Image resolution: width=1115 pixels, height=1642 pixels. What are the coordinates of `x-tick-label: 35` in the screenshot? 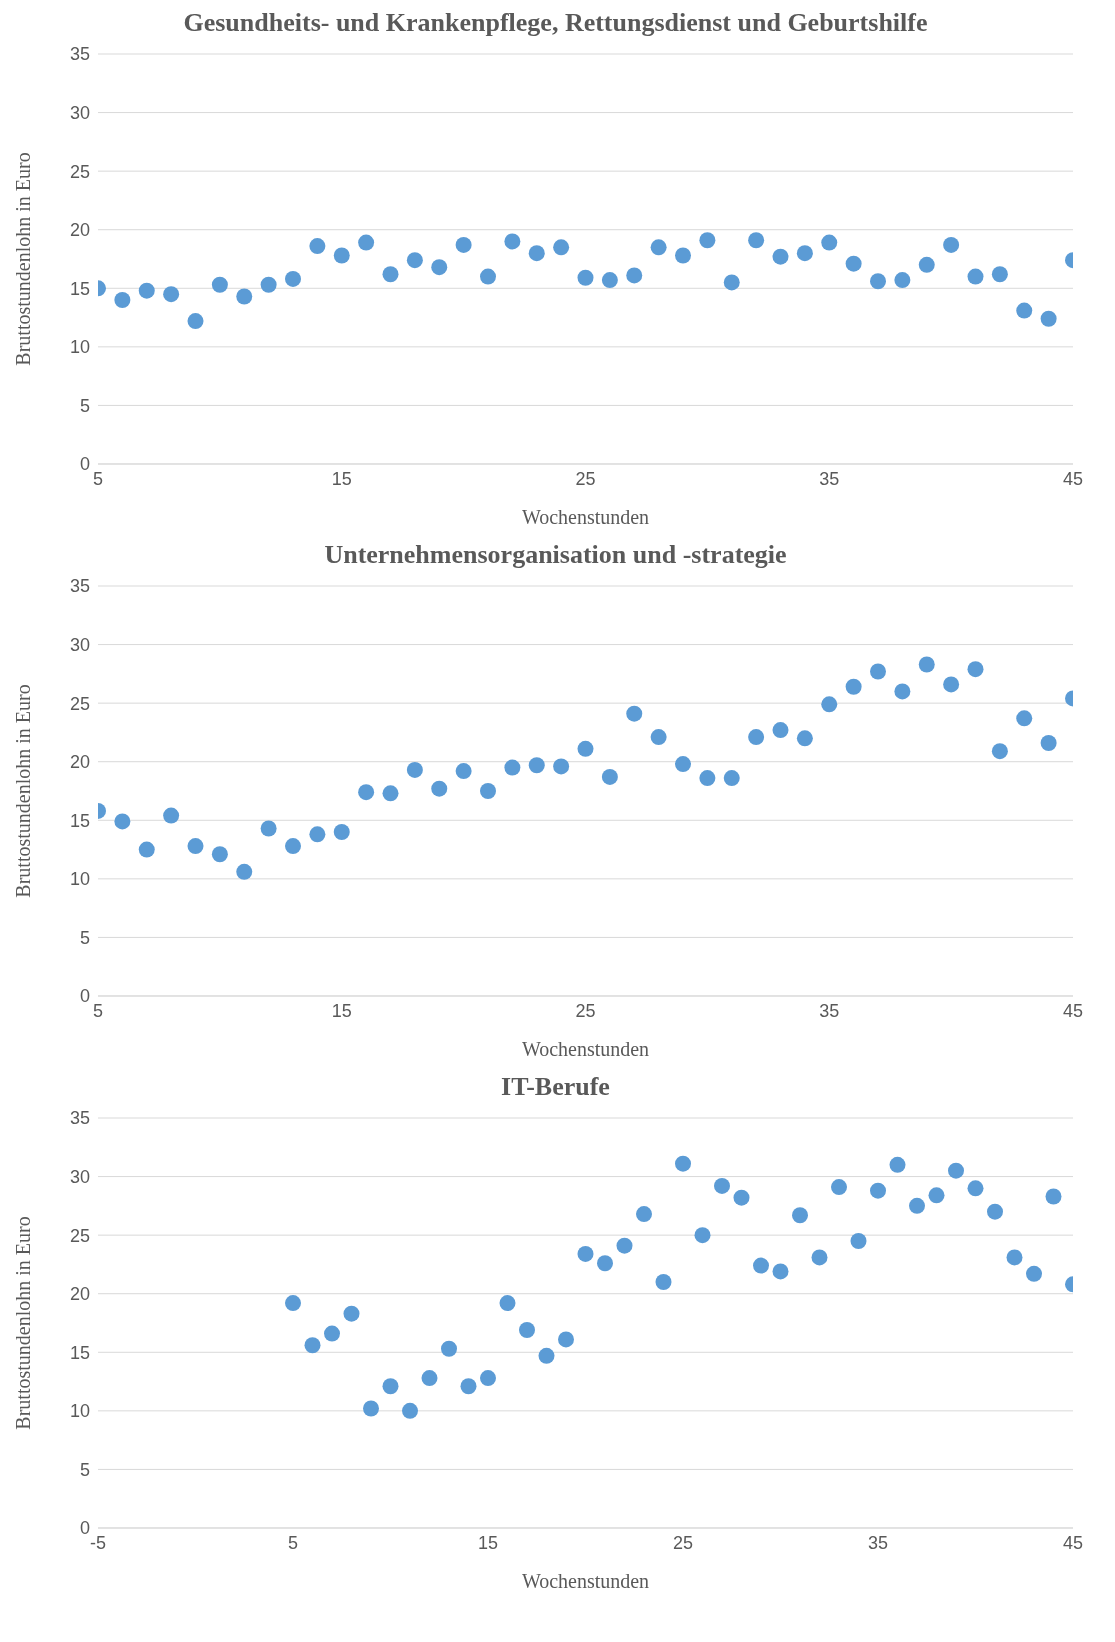 It's located at (829, 478).